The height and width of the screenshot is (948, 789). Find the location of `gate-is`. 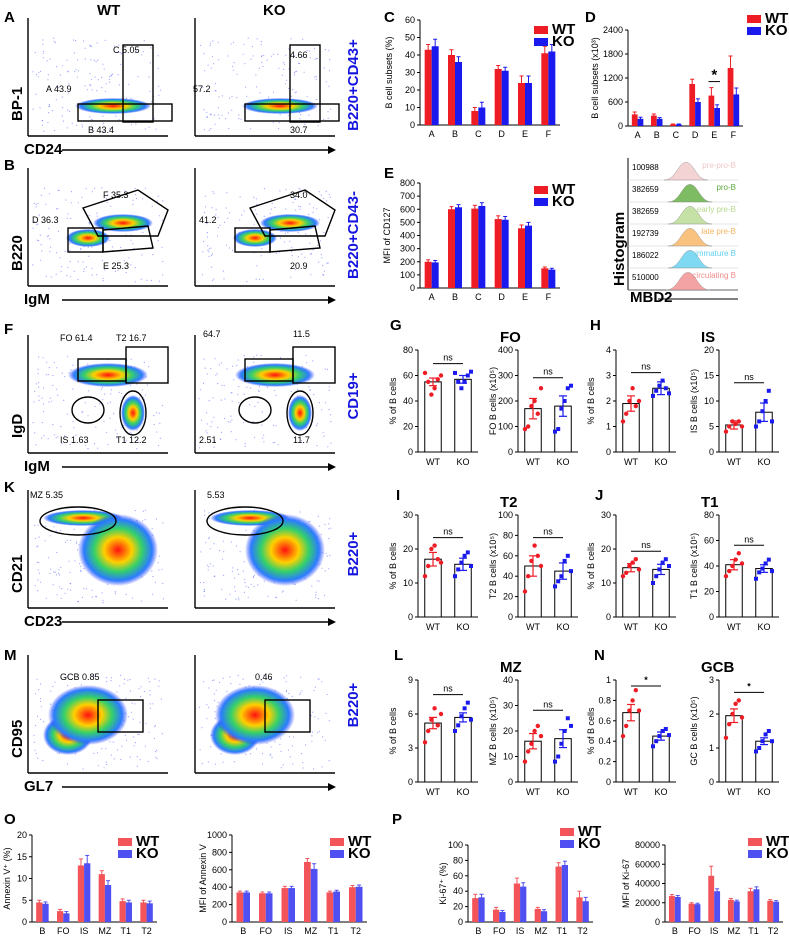

gate-is is located at coordinates (88, 410).